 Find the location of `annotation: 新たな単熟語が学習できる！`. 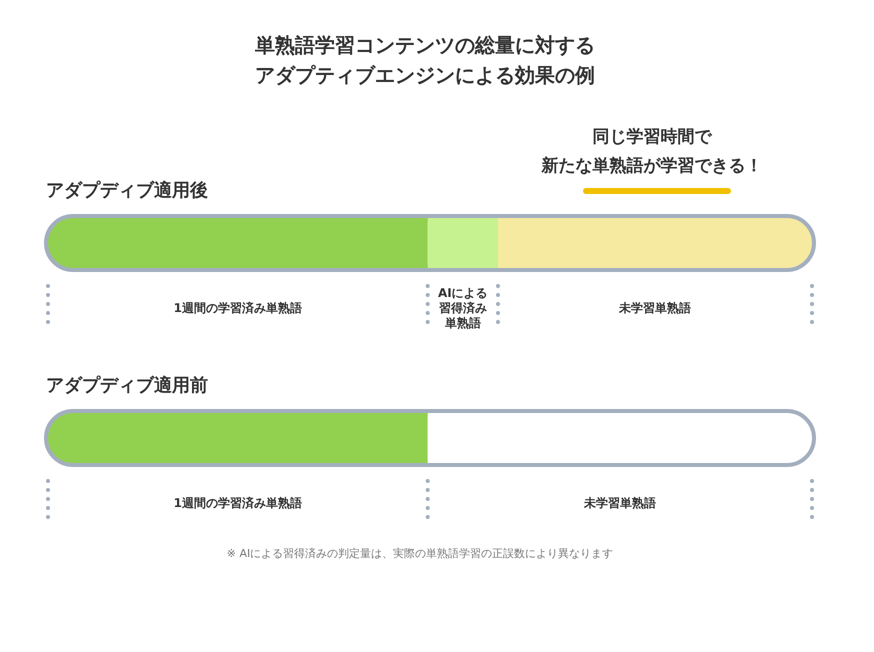

annotation: 新たな単熟語が学習できる！ is located at coordinates (651, 166).